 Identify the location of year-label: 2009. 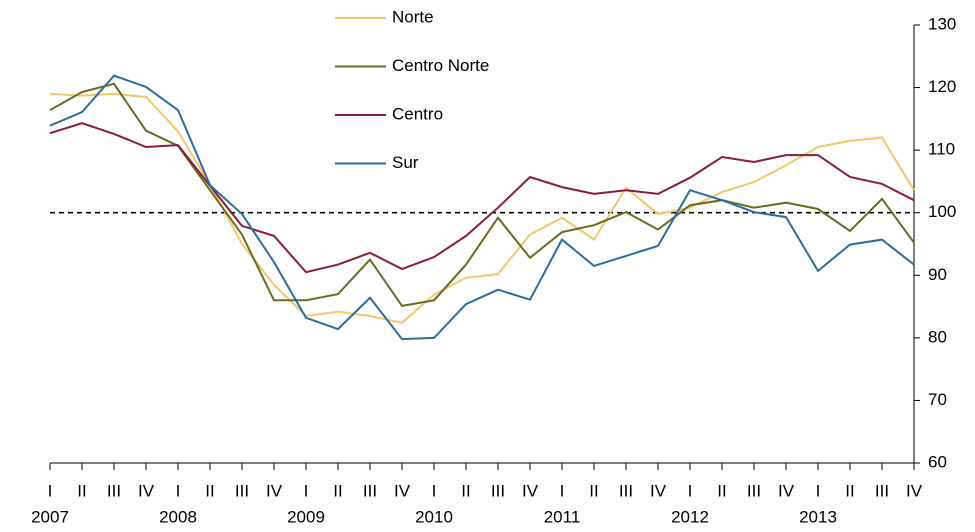
(306, 516).